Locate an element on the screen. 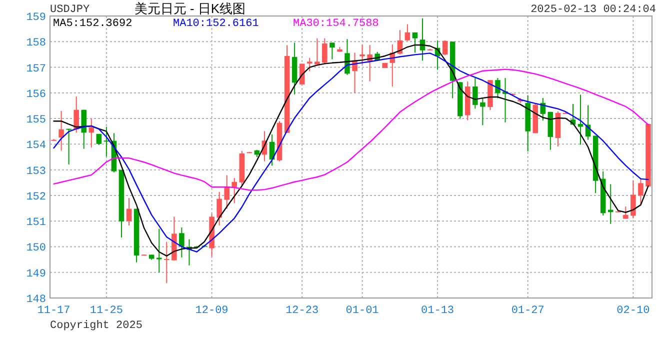  y-tick-label: 149 is located at coordinates (36, 274).